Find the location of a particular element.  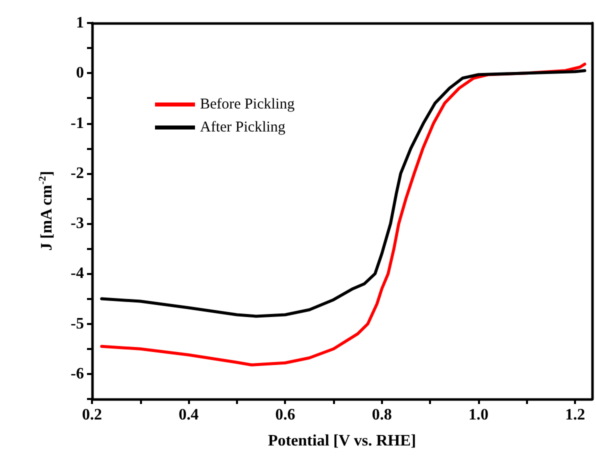

y-tick-label: 0 is located at coordinates (80, 73).